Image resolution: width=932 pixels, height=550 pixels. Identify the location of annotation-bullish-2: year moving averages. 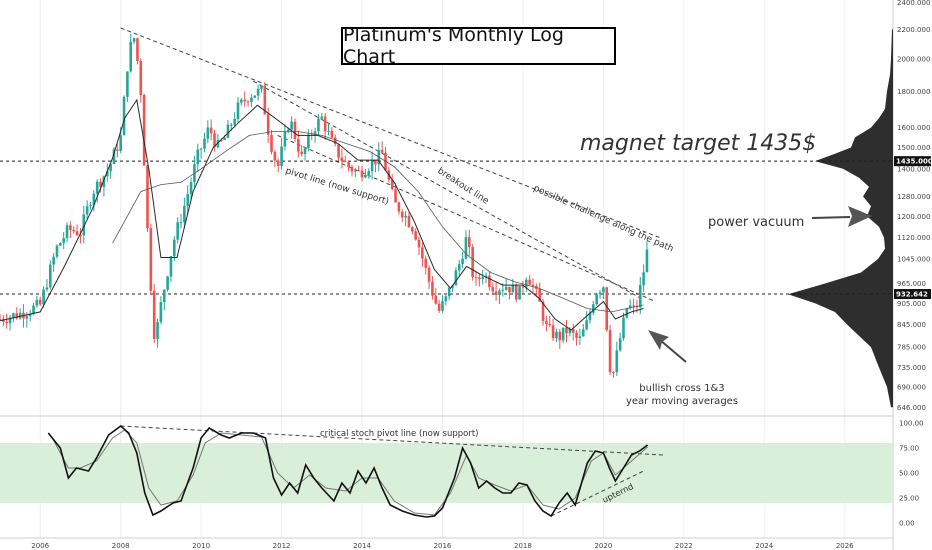
(682, 401).